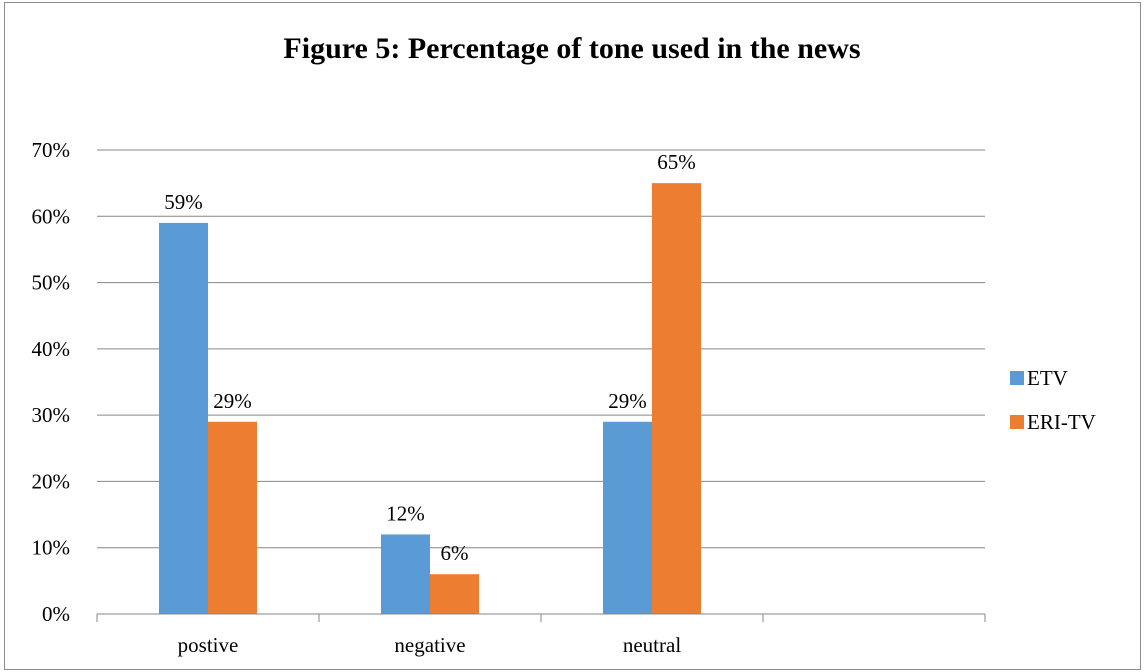 Image resolution: width=1145 pixels, height=672 pixels. Describe the element at coordinates (1061, 422) in the screenshot. I see `legend-label-eri-tv: ERI-TV` at that location.